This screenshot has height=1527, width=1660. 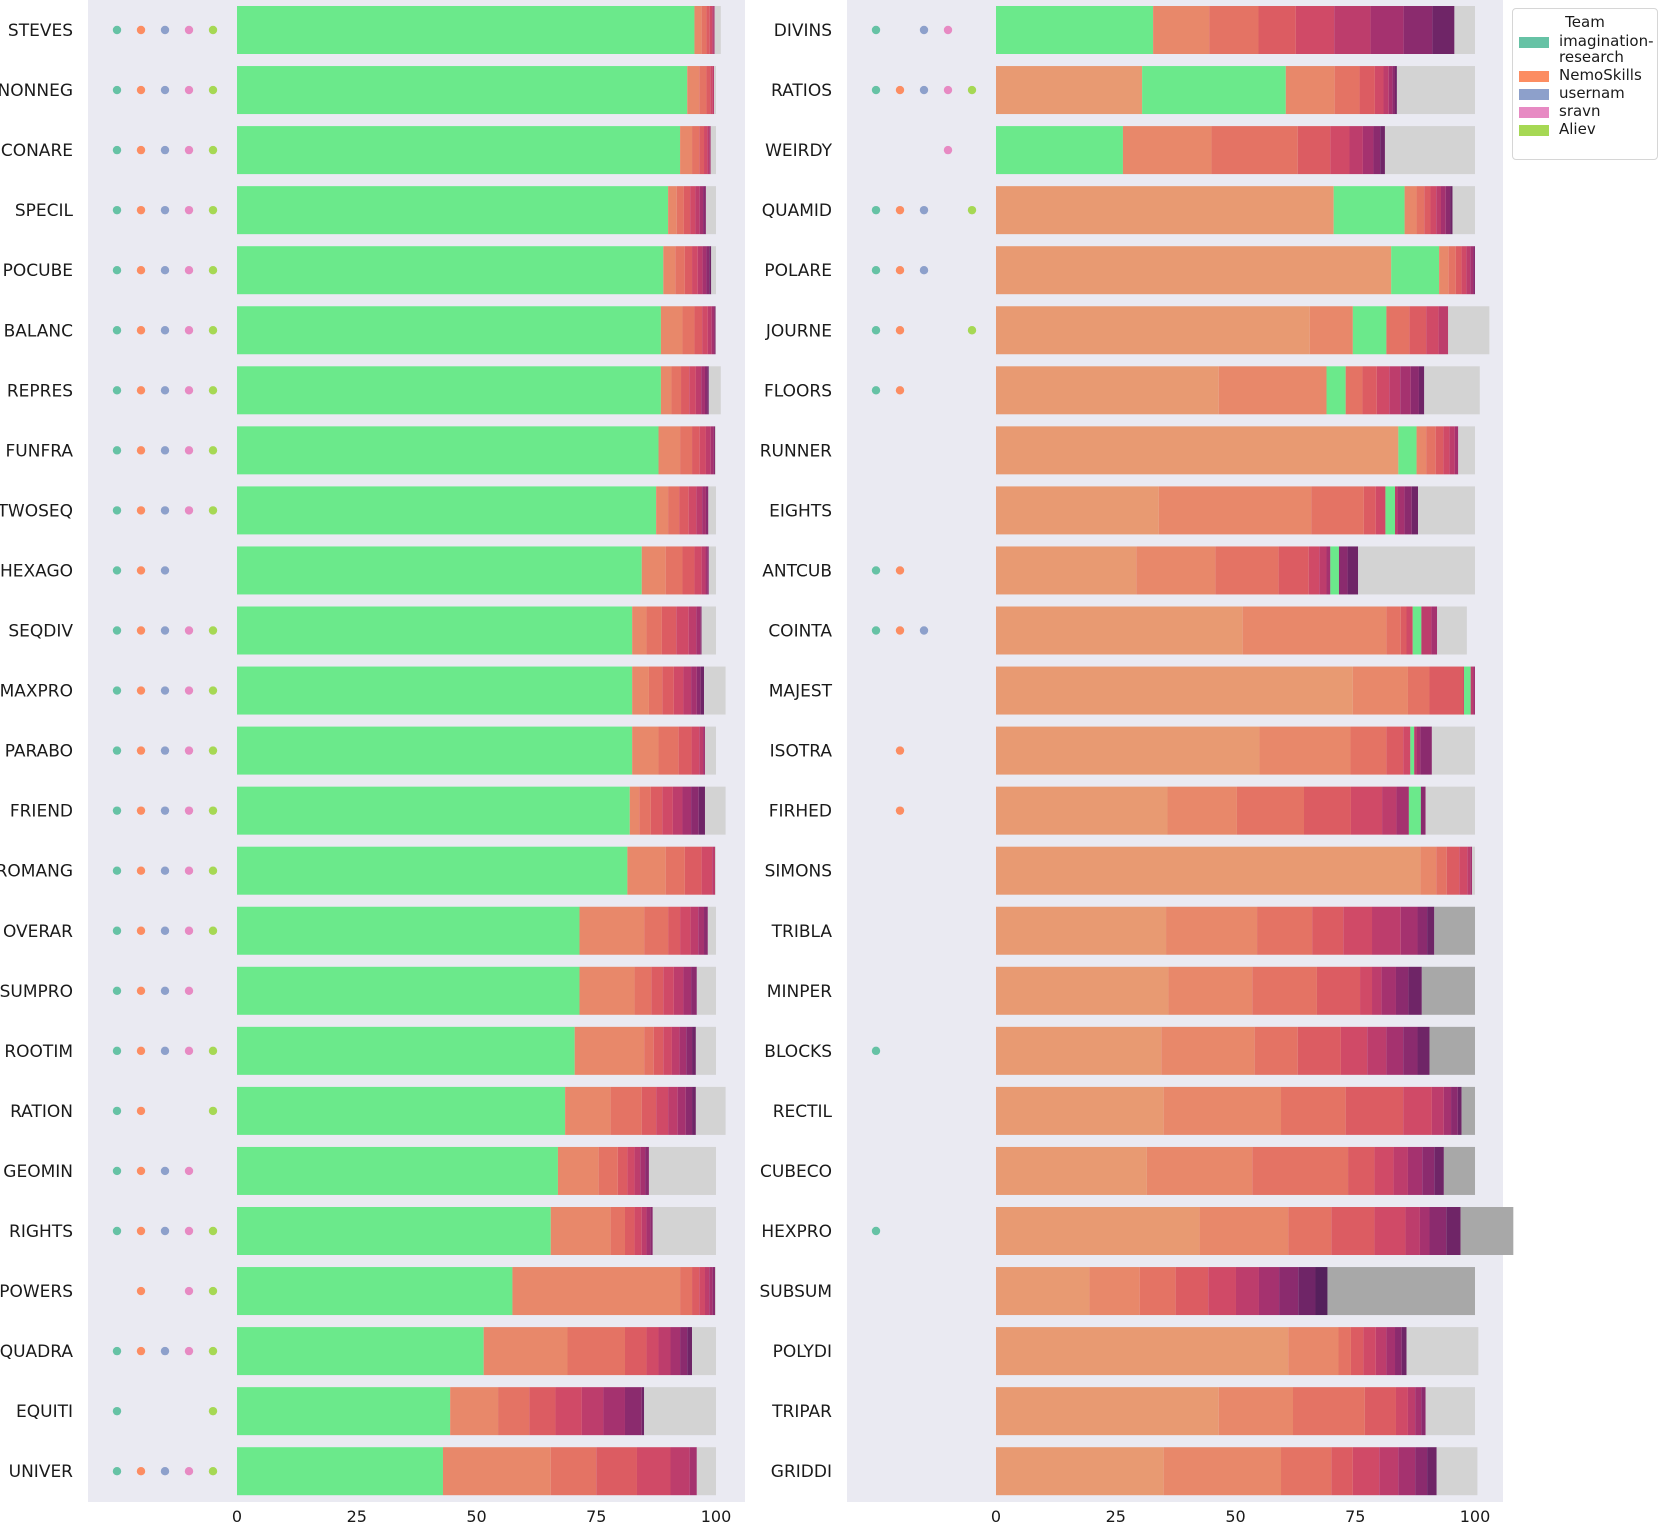 What do you see at coordinates (1606, 49) in the screenshot?
I see `legend-label: imagination-research` at bounding box center [1606, 49].